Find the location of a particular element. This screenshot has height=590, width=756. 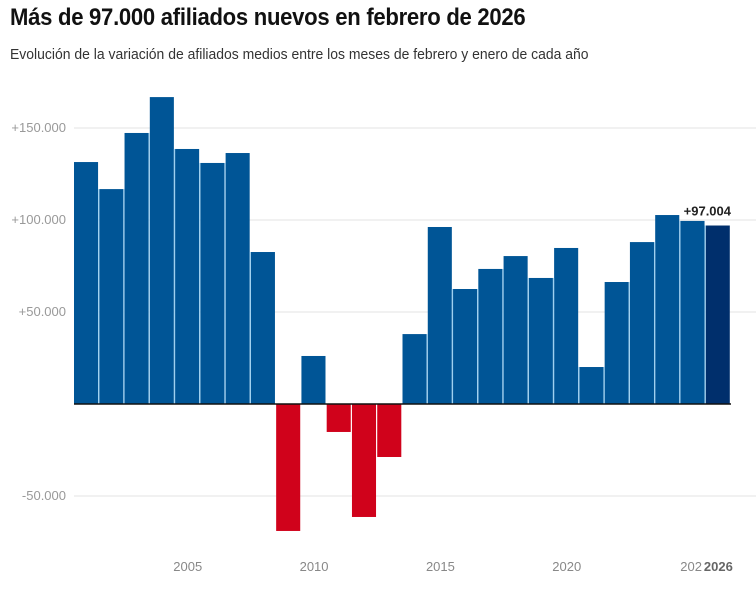

bar-2014 is located at coordinates (414, 369).